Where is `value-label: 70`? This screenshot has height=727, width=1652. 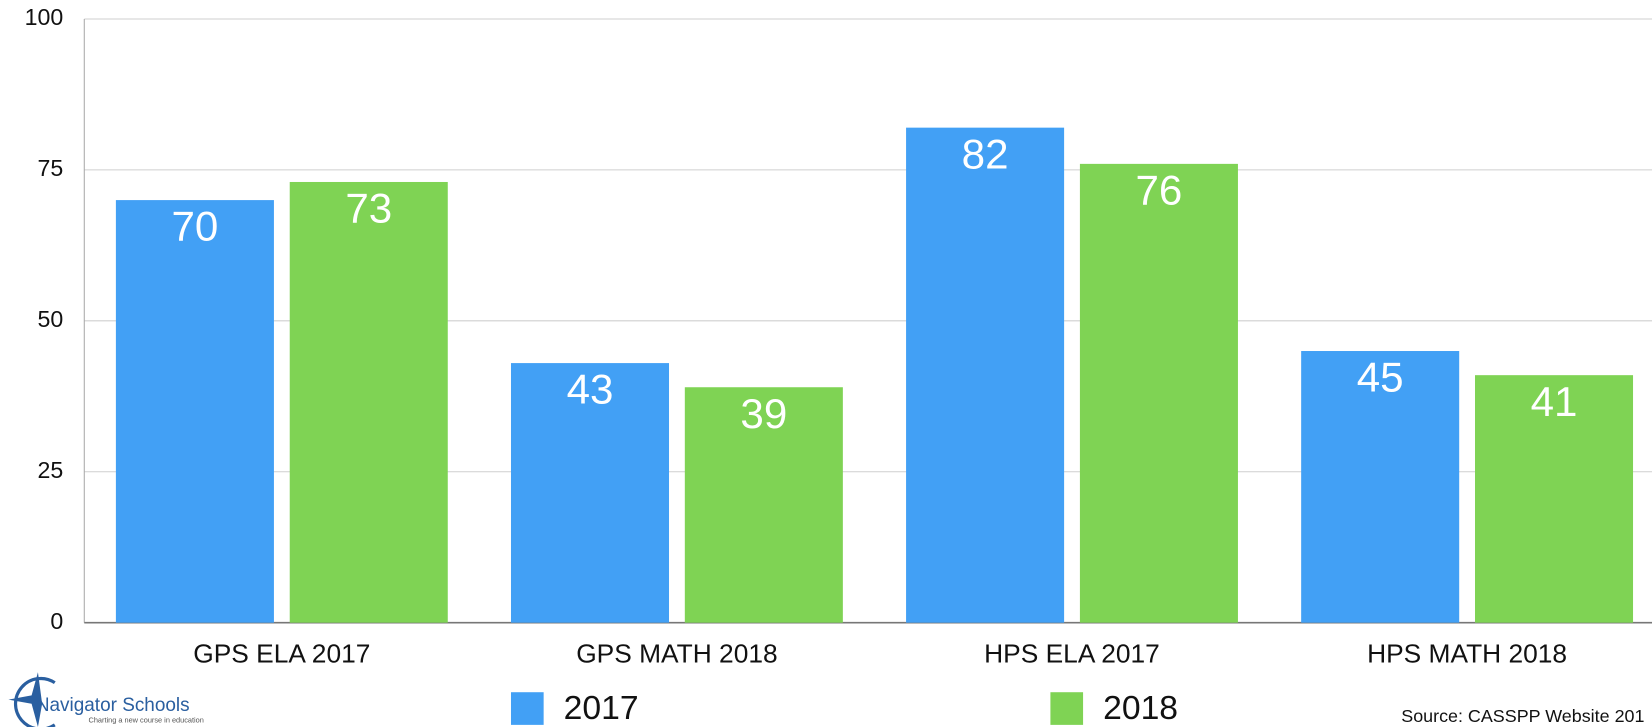 value-label: 70 is located at coordinates (194, 226).